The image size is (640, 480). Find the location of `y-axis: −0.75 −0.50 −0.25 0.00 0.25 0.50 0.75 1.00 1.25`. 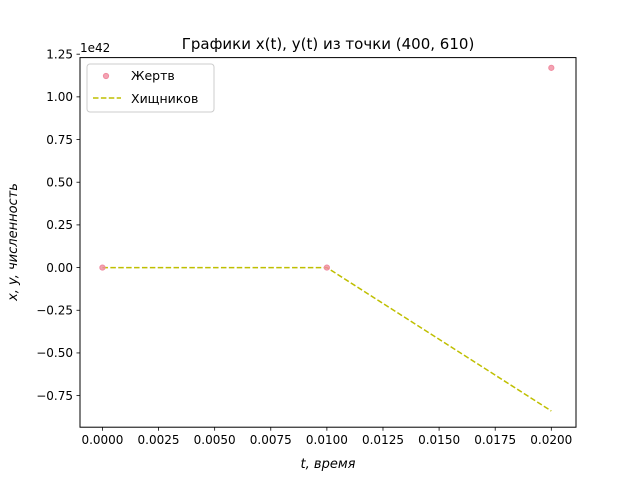

y-axis: −0.75 −0.50 −0.25 0.00 0.25 0.50 0.75 1.00 1.25 is located at coordinates (58, 225).